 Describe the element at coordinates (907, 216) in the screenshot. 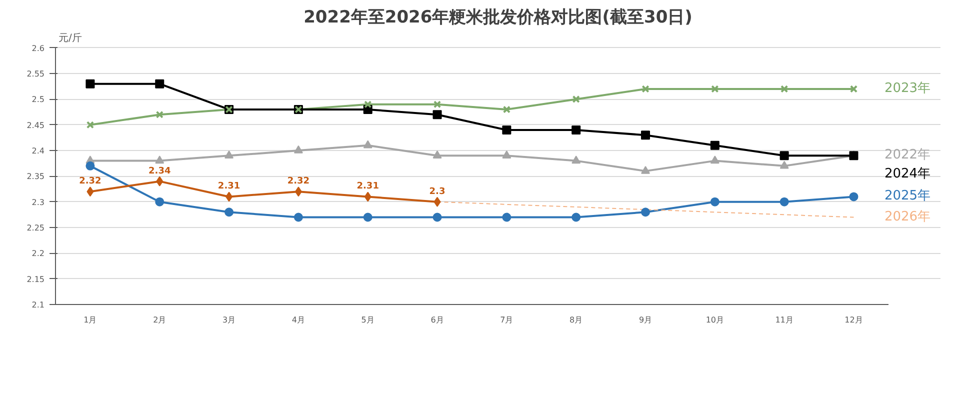

I see `text: 2026年` at that location.